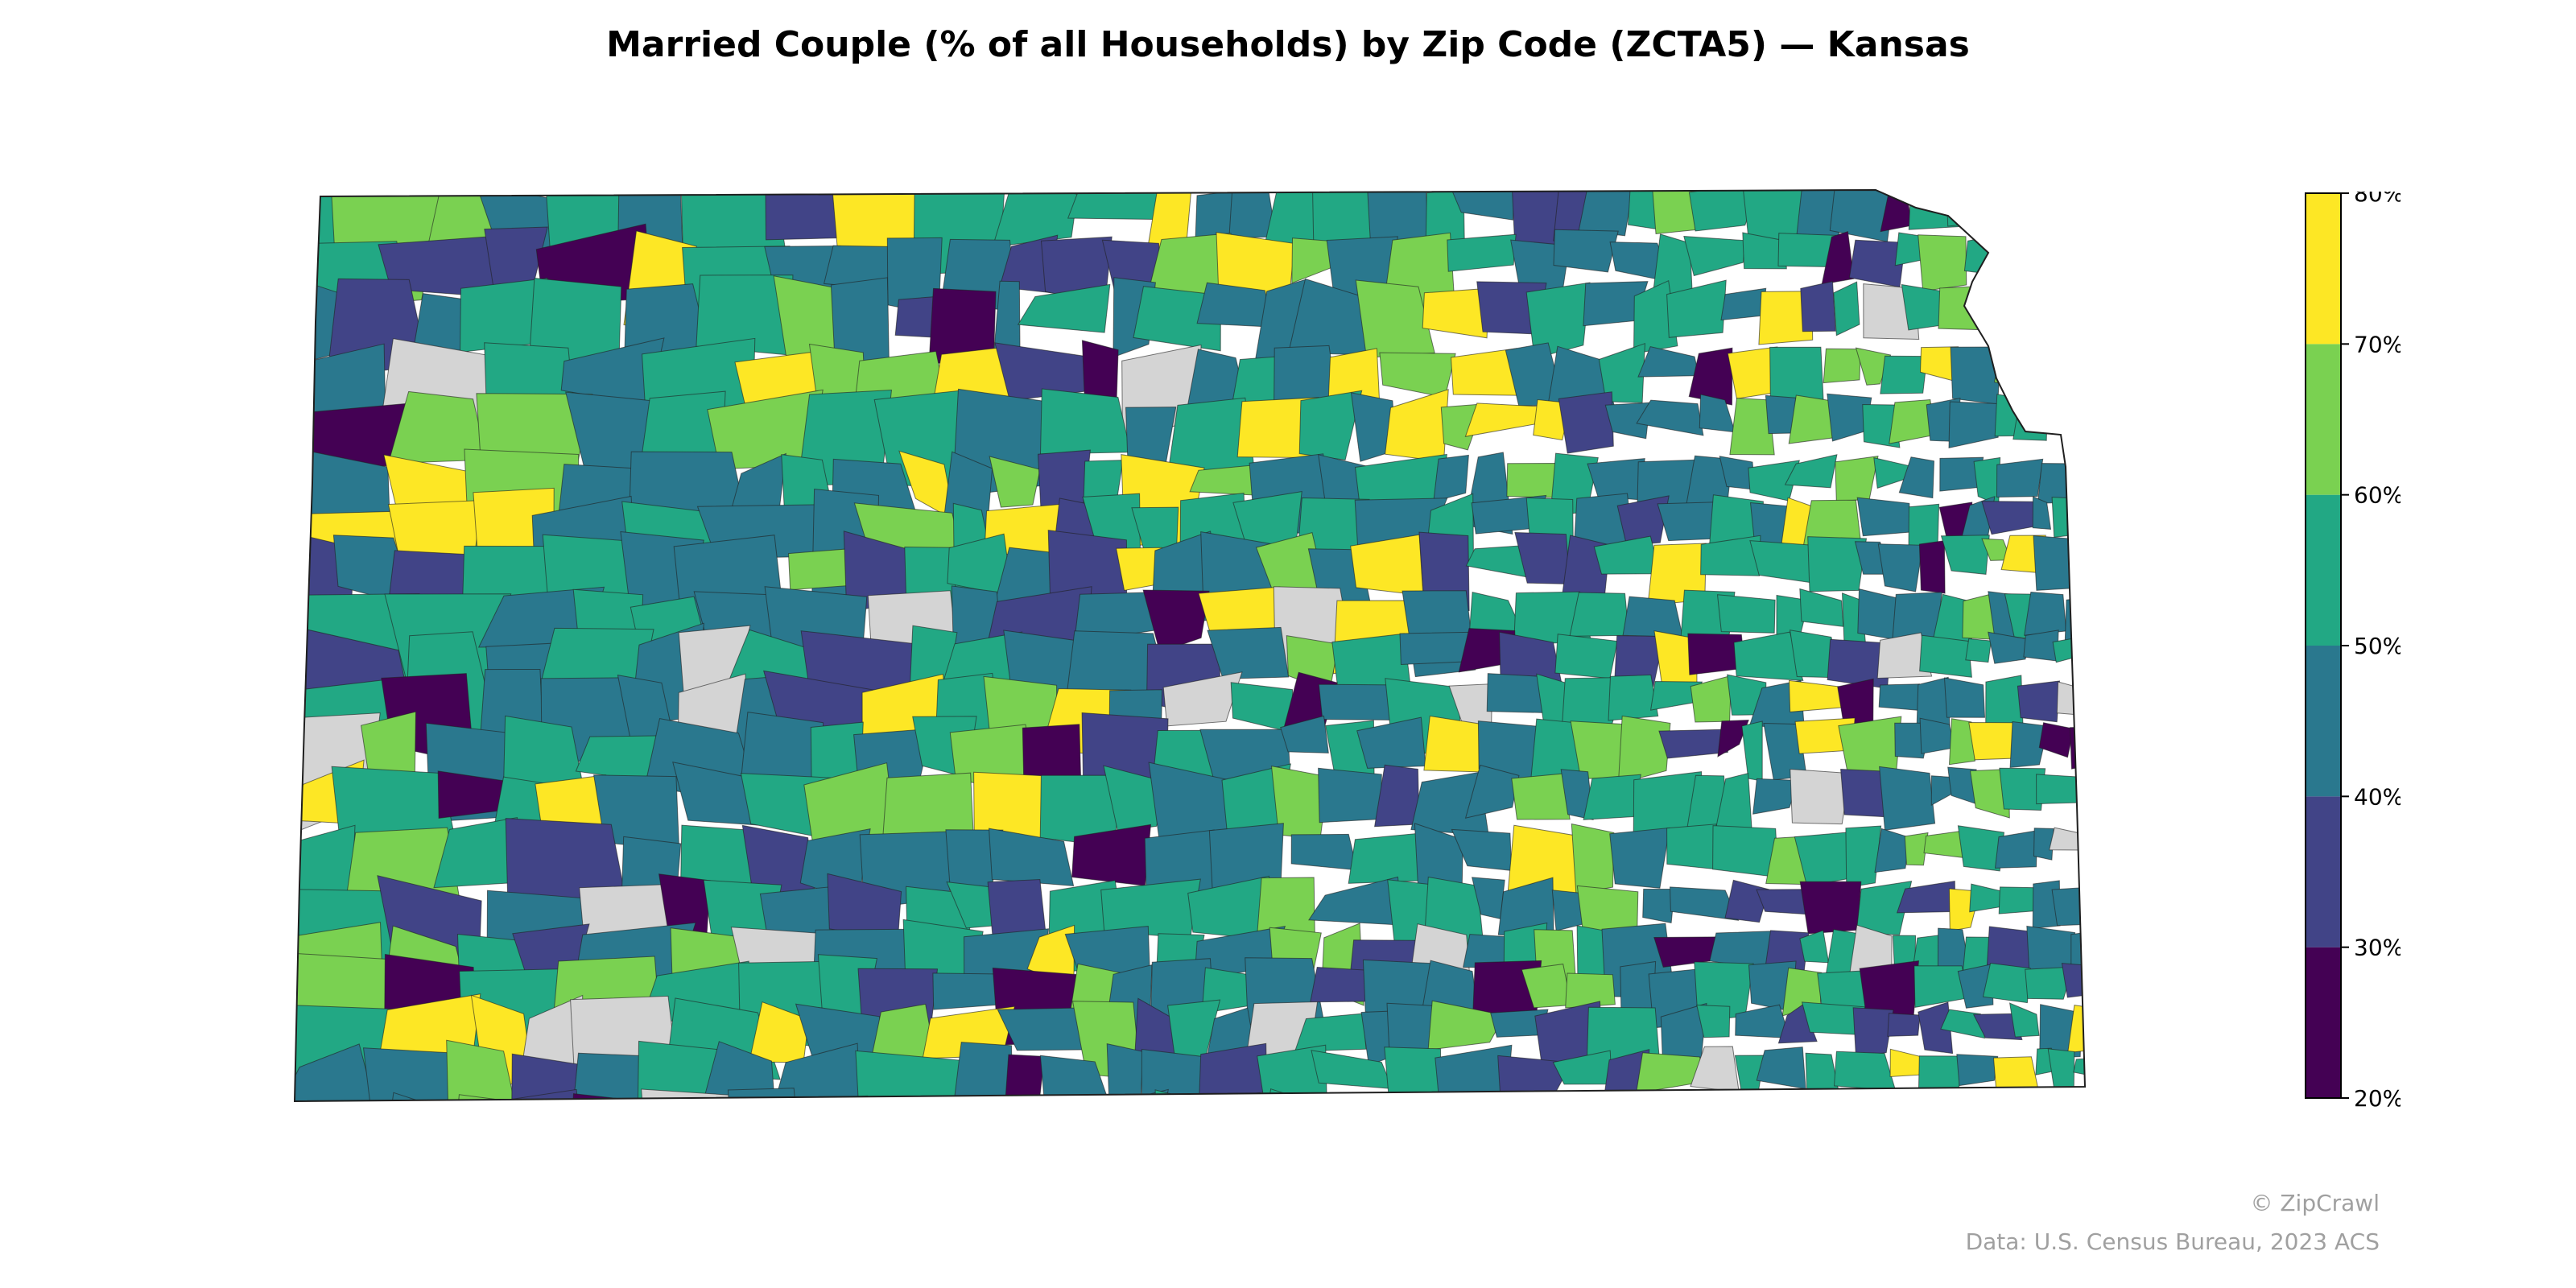 This screenshot has width=2576, height=1288. What do you see at coordinates (2371, 650) in the screenshot?
I see `legend-ticks: 20% 30% 40% 50% 60% 70% 80%` at bounding box center [2371, 650].